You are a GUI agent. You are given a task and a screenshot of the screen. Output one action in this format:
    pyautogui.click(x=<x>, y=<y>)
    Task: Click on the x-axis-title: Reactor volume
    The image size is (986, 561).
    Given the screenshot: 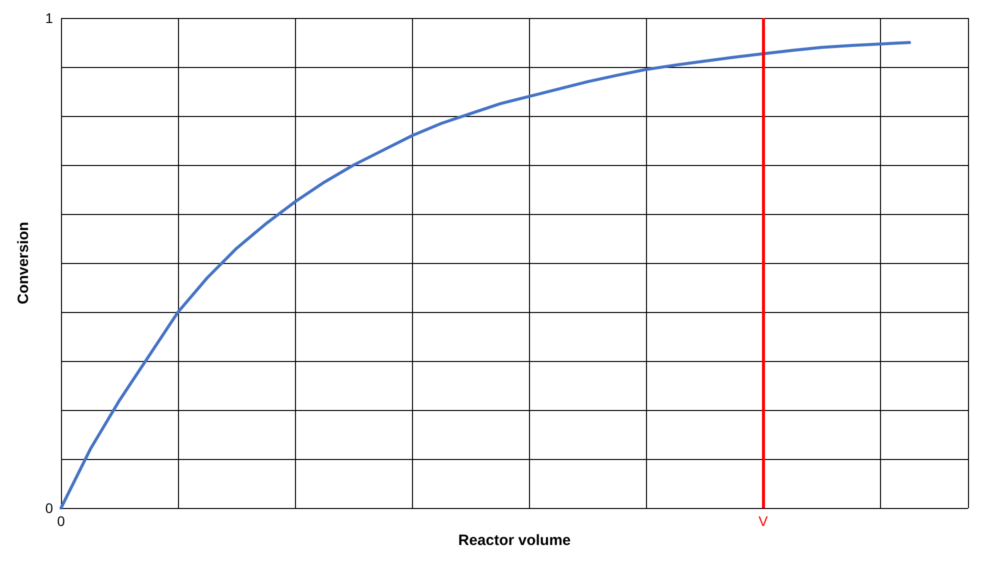 What is the action you would take?
    pyautogui.click(x=514, y=540)
    